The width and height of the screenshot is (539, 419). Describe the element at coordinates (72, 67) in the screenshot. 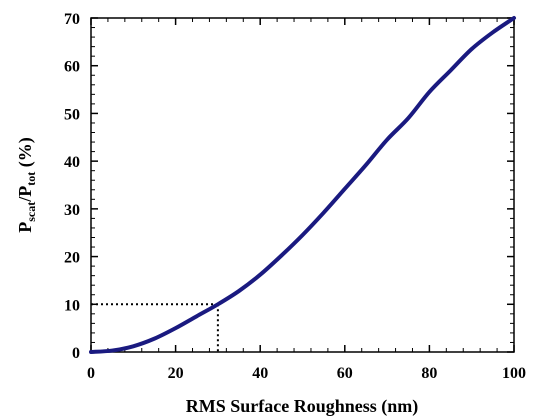

I see `y-tick-label: 60` at that location.